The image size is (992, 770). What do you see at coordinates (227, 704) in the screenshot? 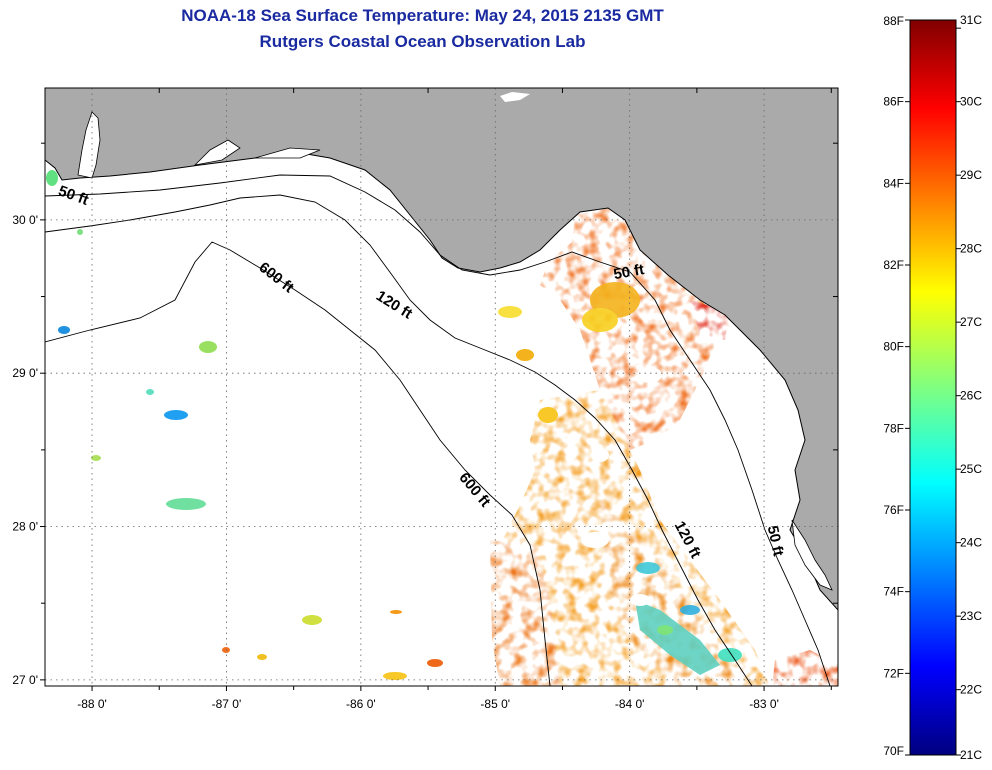
I see `lon-tick-label: -87 0'` at bounding box center [227, 704].